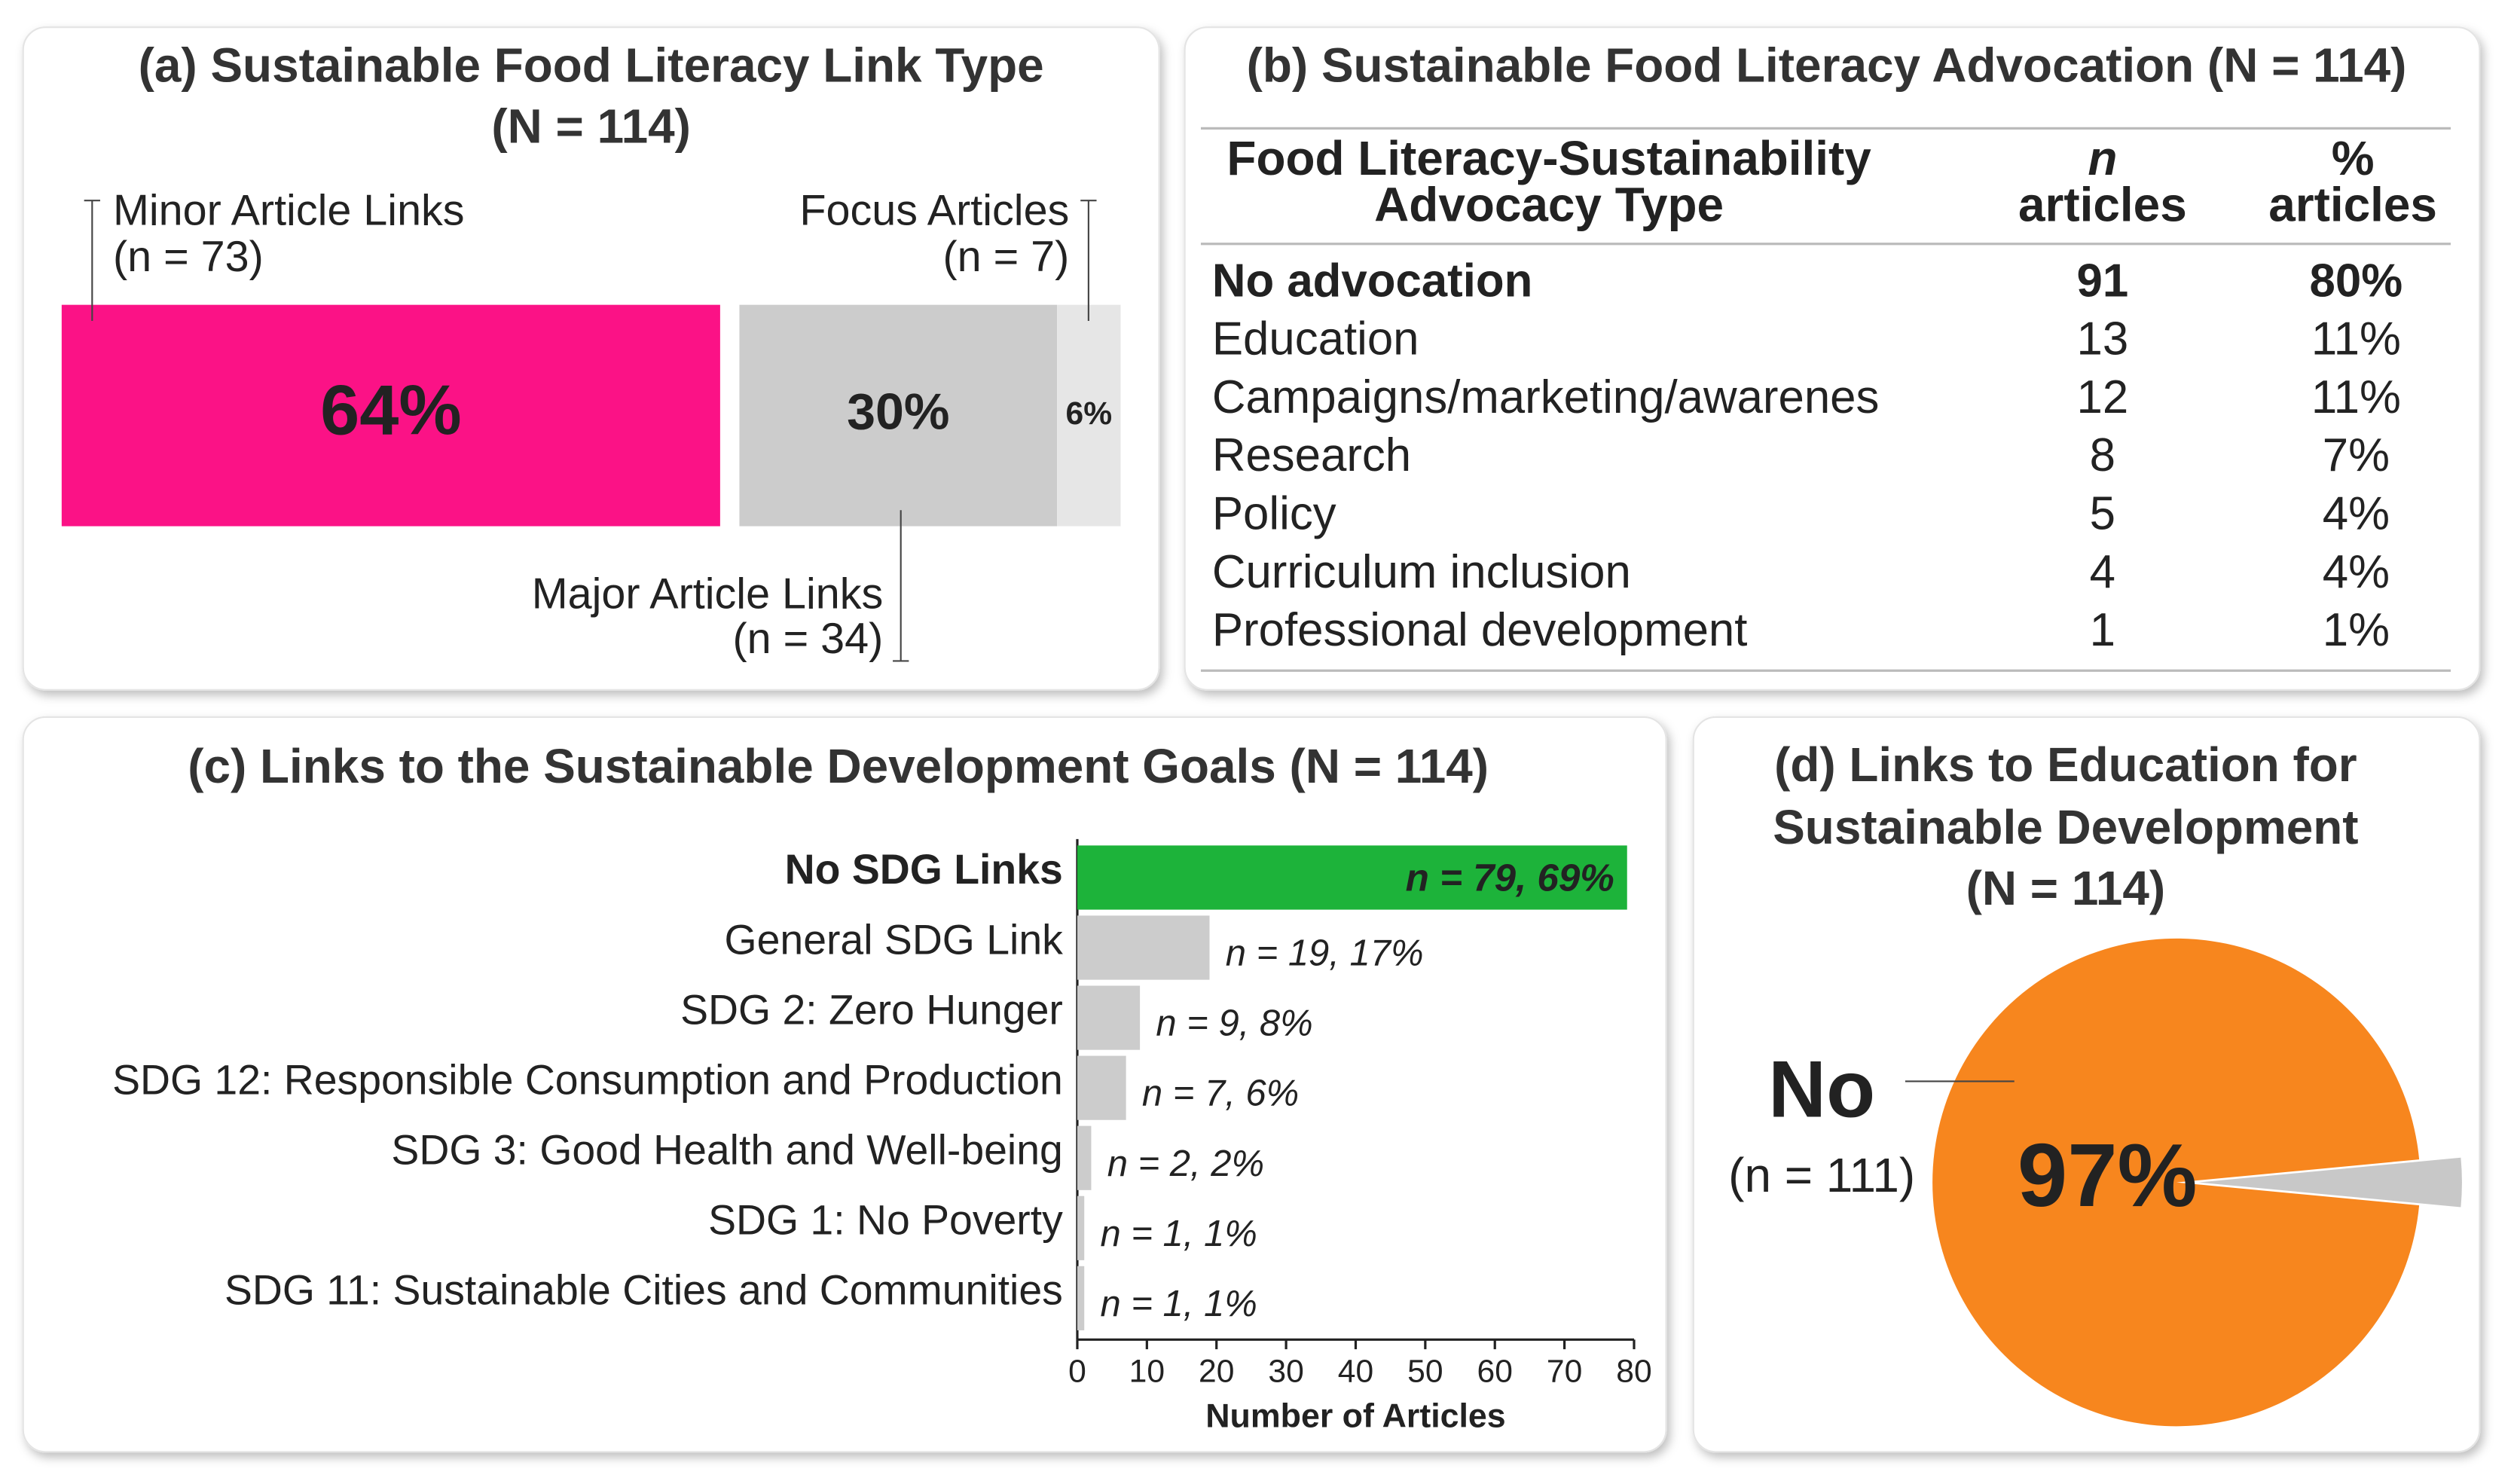  I want to click on category-label: SDG 3: Good Health and Well-being, so click(727, 1149).